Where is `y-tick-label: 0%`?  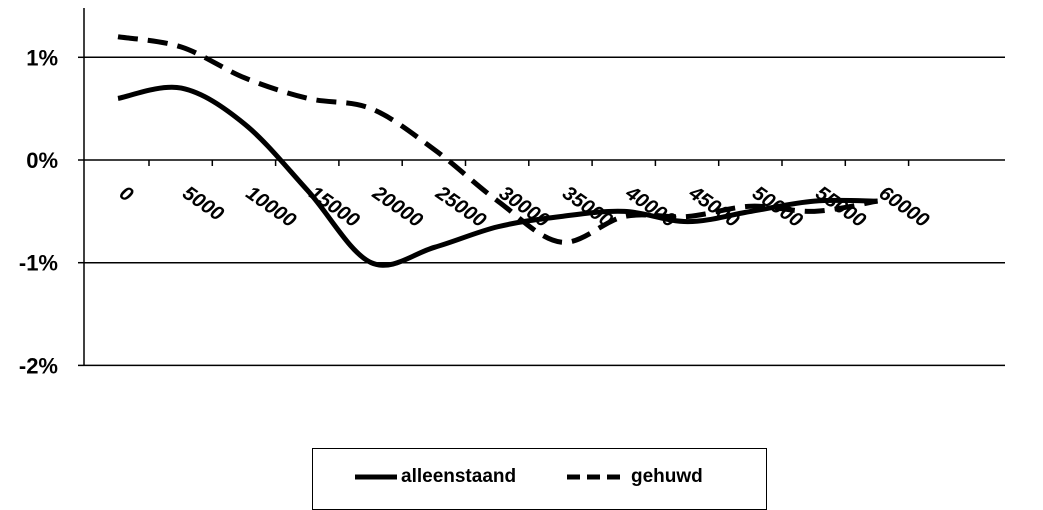 y-tick-label: 0% is located at coordinates (42, 160).